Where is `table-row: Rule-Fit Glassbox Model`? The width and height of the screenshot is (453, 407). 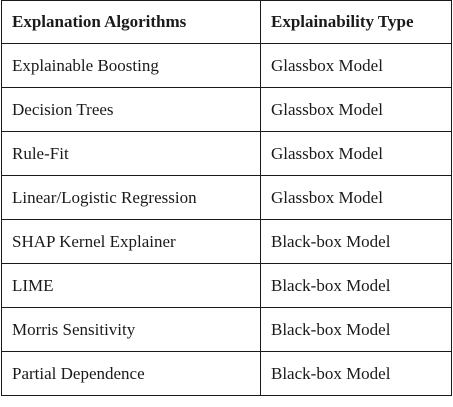 table-row: Rule-Fit Glassbox Model is located at coordinates (226, 153).